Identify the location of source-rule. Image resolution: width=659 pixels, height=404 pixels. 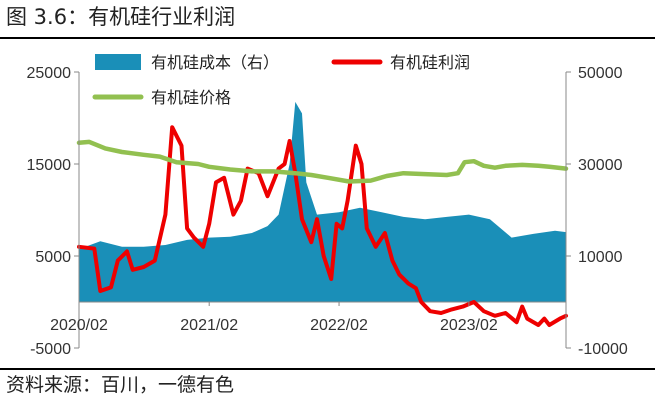
(327, 369).